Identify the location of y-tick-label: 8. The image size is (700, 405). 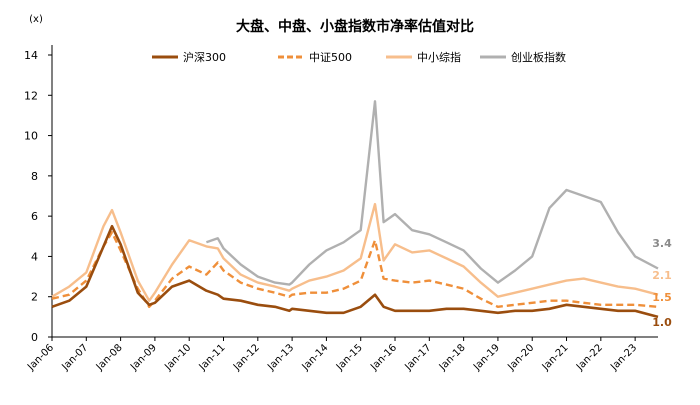
(34, 176).